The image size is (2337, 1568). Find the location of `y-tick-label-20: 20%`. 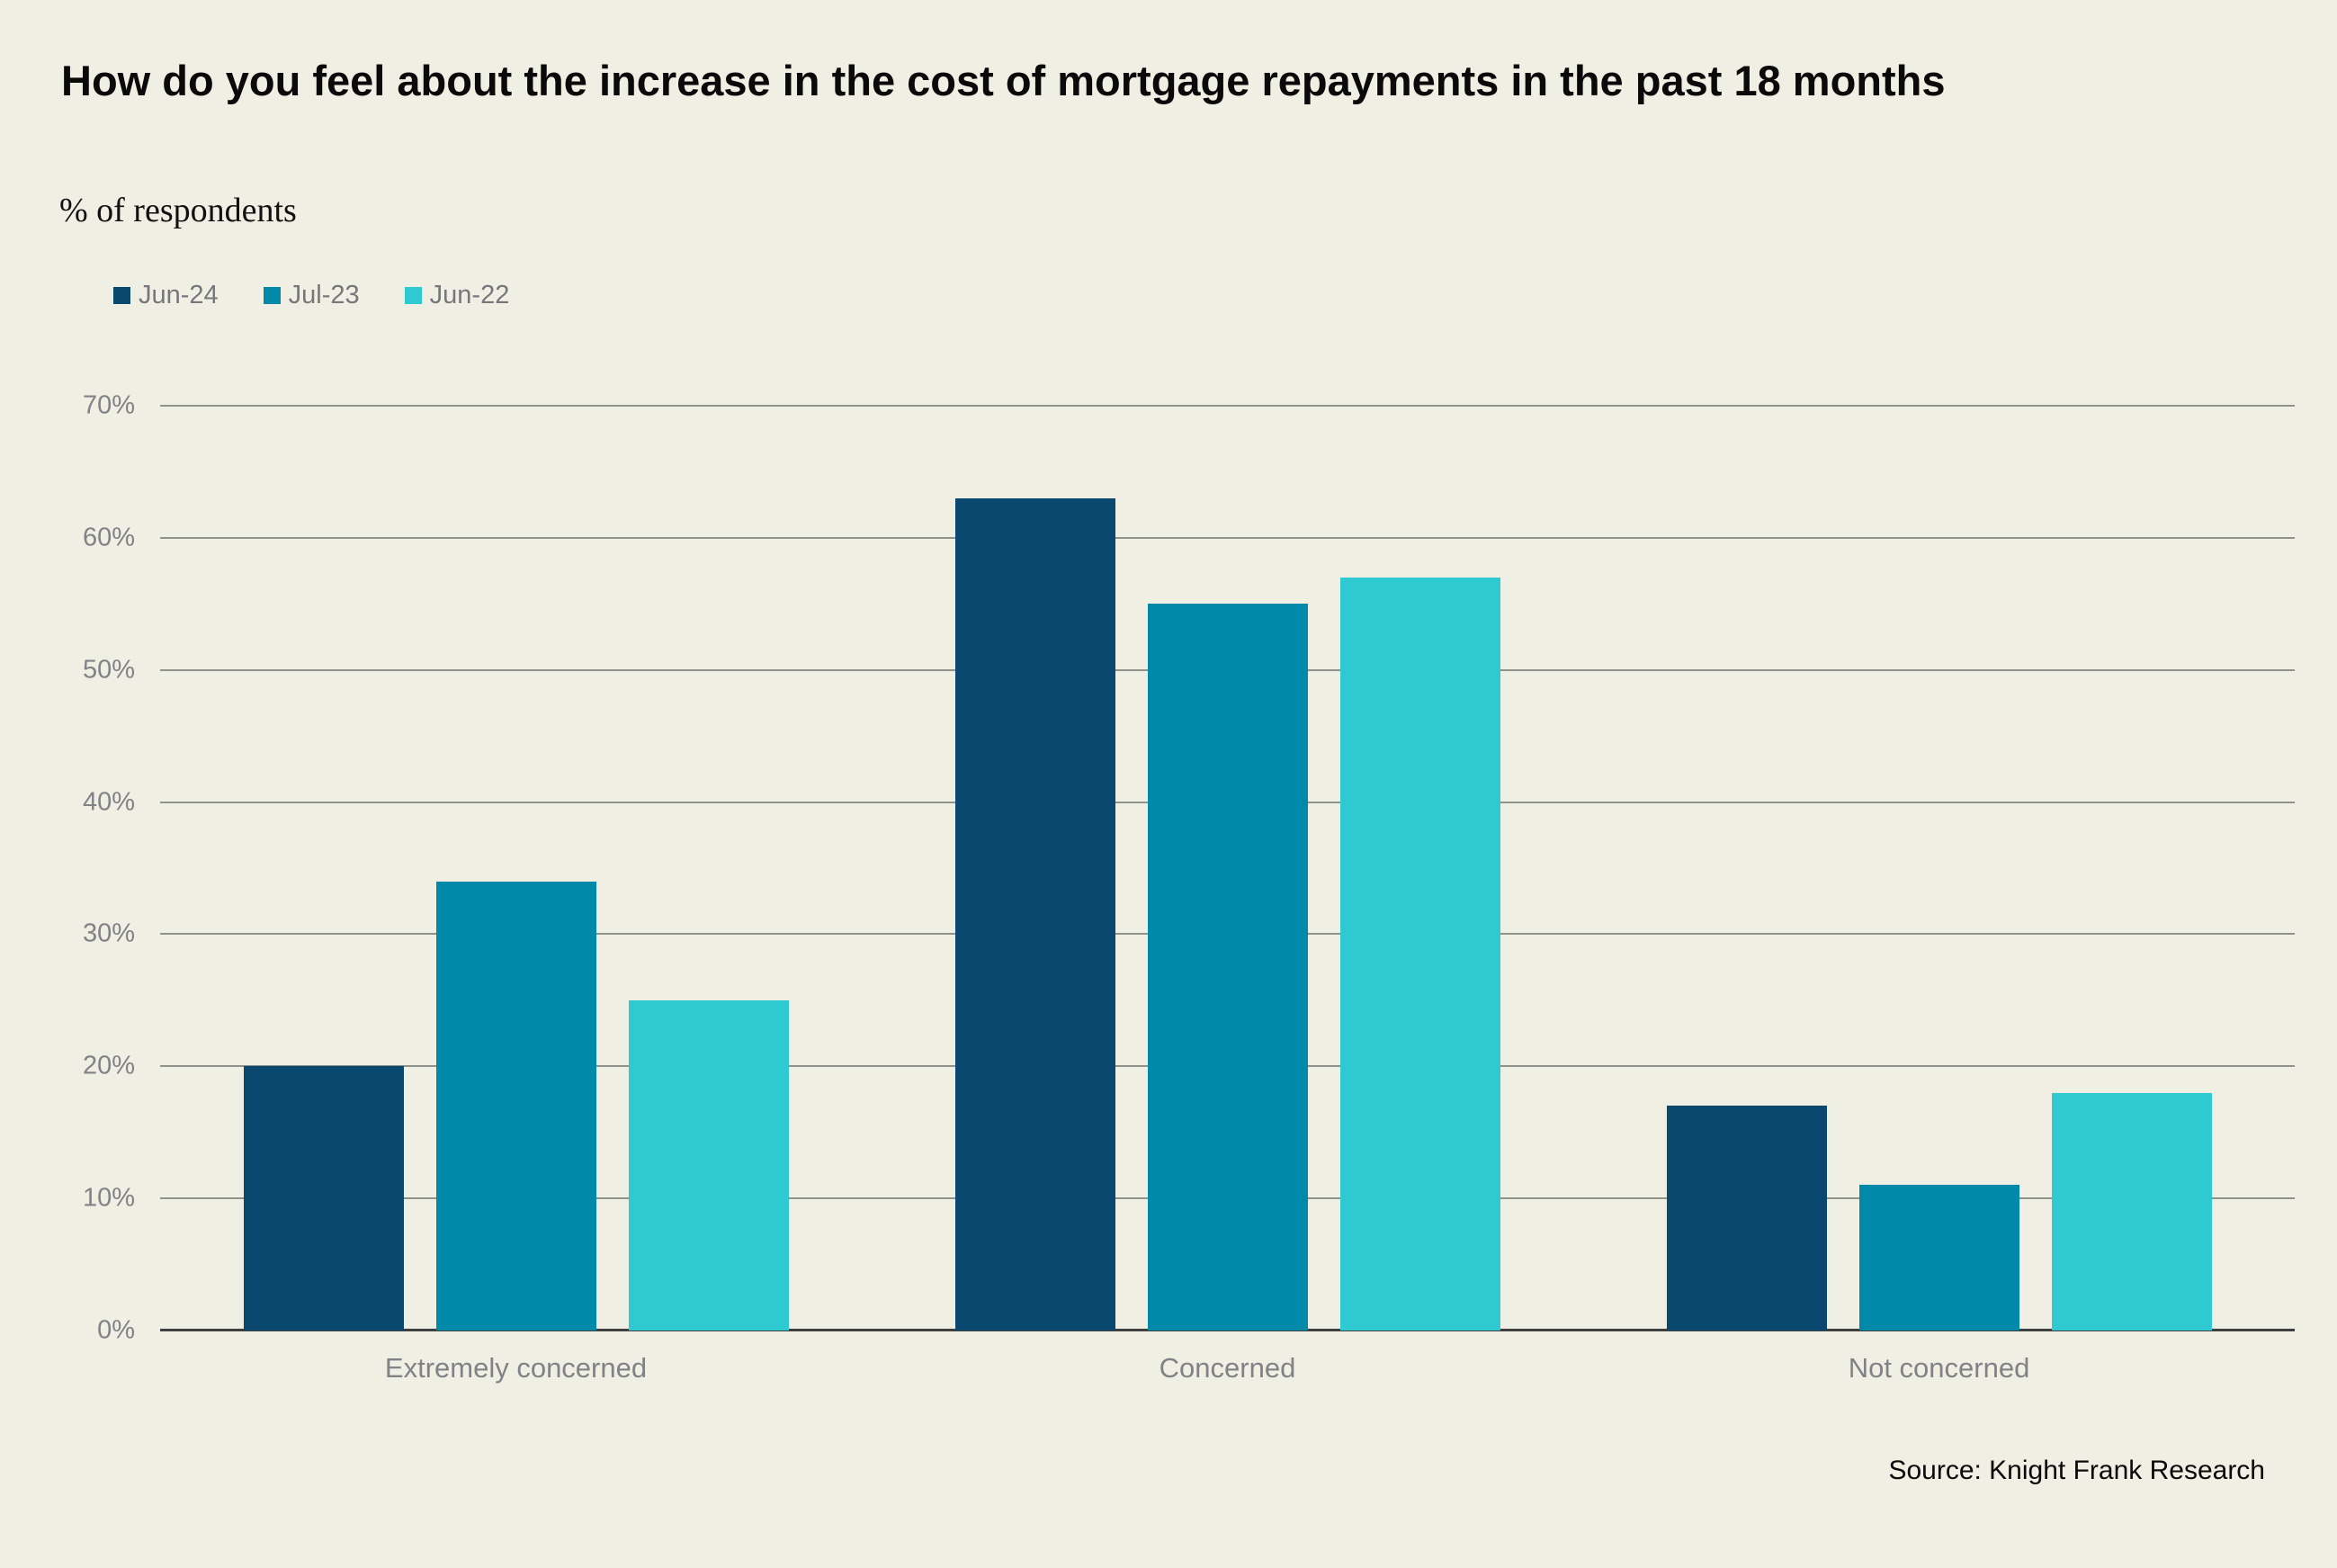

y-tick-label-20: 20% is located at coordinates (108, 1065).